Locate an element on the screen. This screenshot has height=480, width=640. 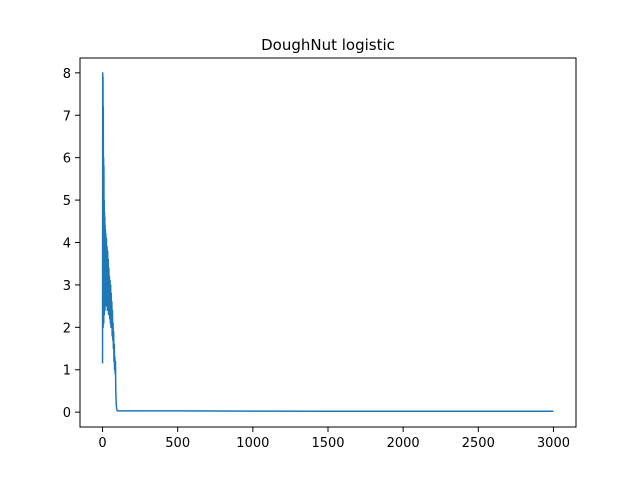
x-tick-label: 3000 is located at coordinates (553, 443).